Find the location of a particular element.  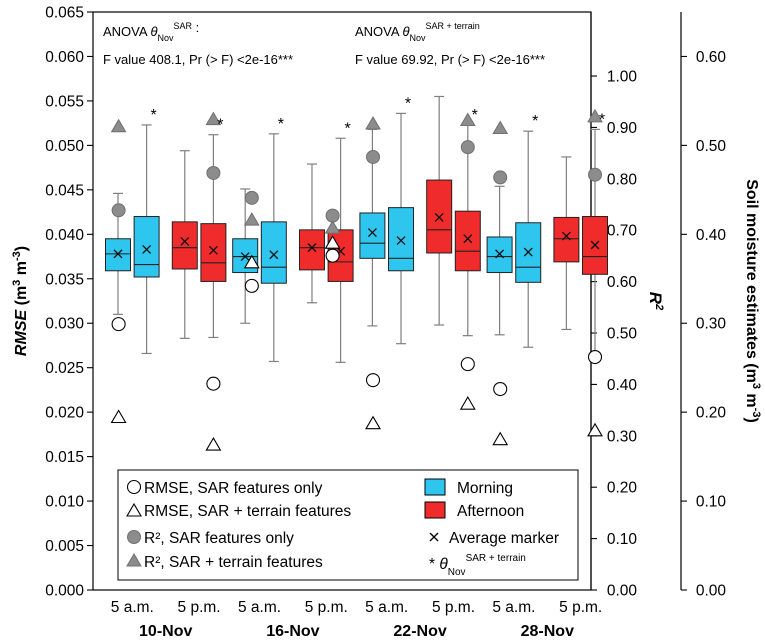

right-axis-ticks: 0.00 0.10 0.20 0.30 0.40 0.50 0.60 is located at coordinates (703, 324).